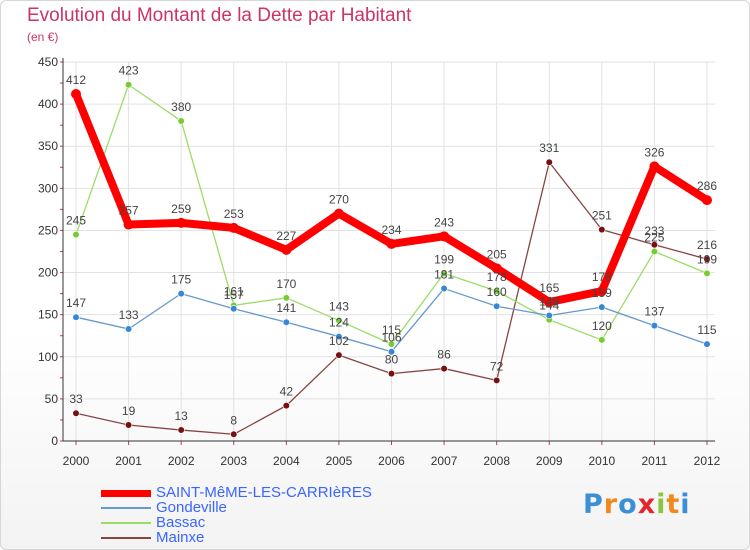  I want to click on data-label: 115, so click(391, 330).